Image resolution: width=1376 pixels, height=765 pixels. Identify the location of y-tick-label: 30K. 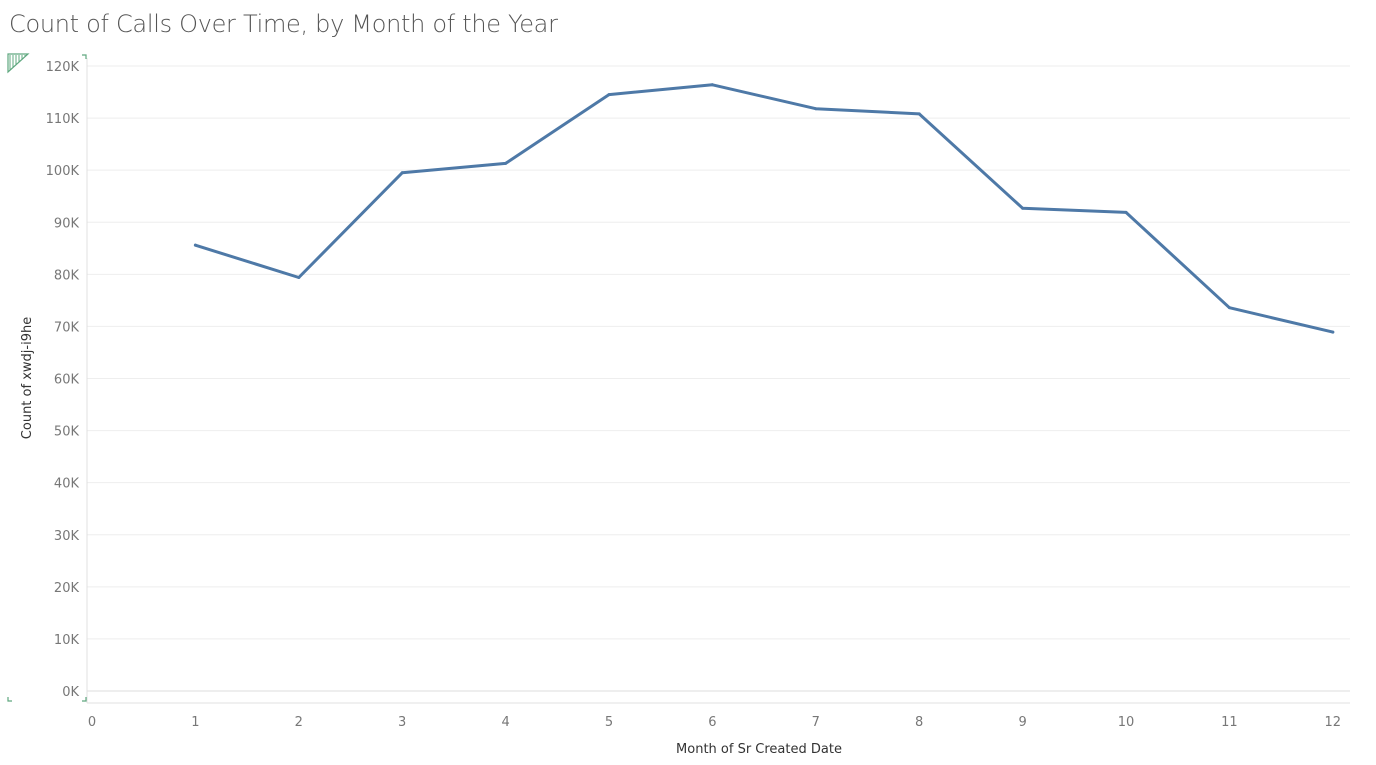
(67, 536).